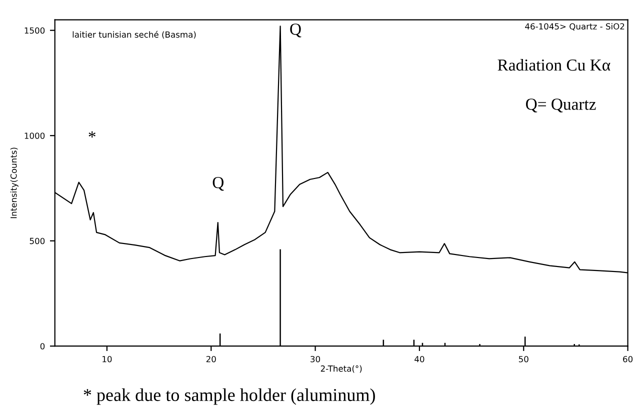  I want to click on x-tick-label: 60, so click(628, 359).